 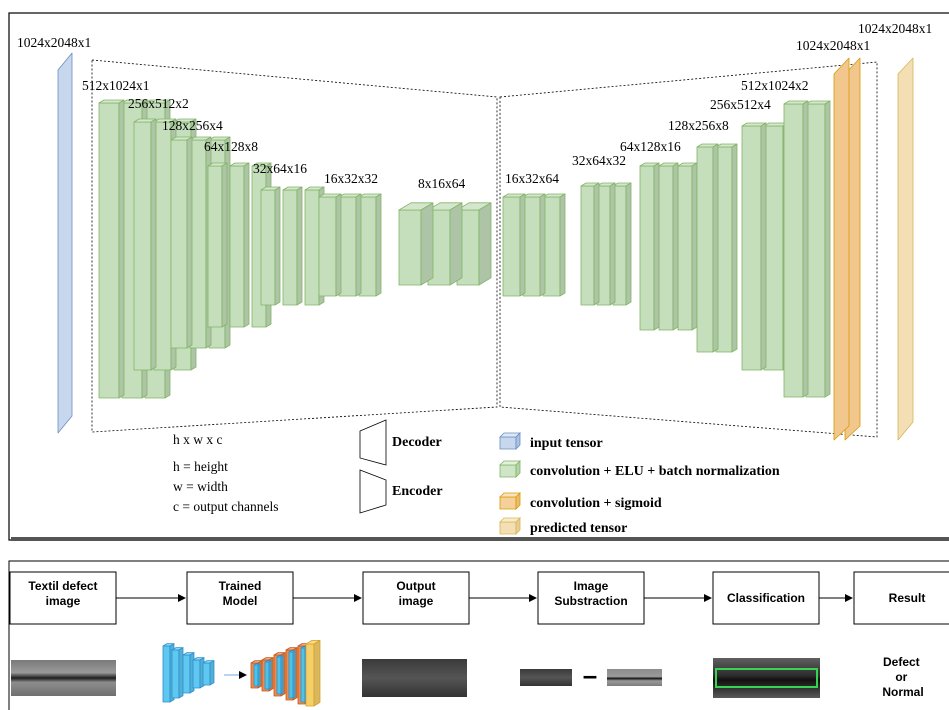 I want to click on bottleneck-layer, so click(x=474, y=244).